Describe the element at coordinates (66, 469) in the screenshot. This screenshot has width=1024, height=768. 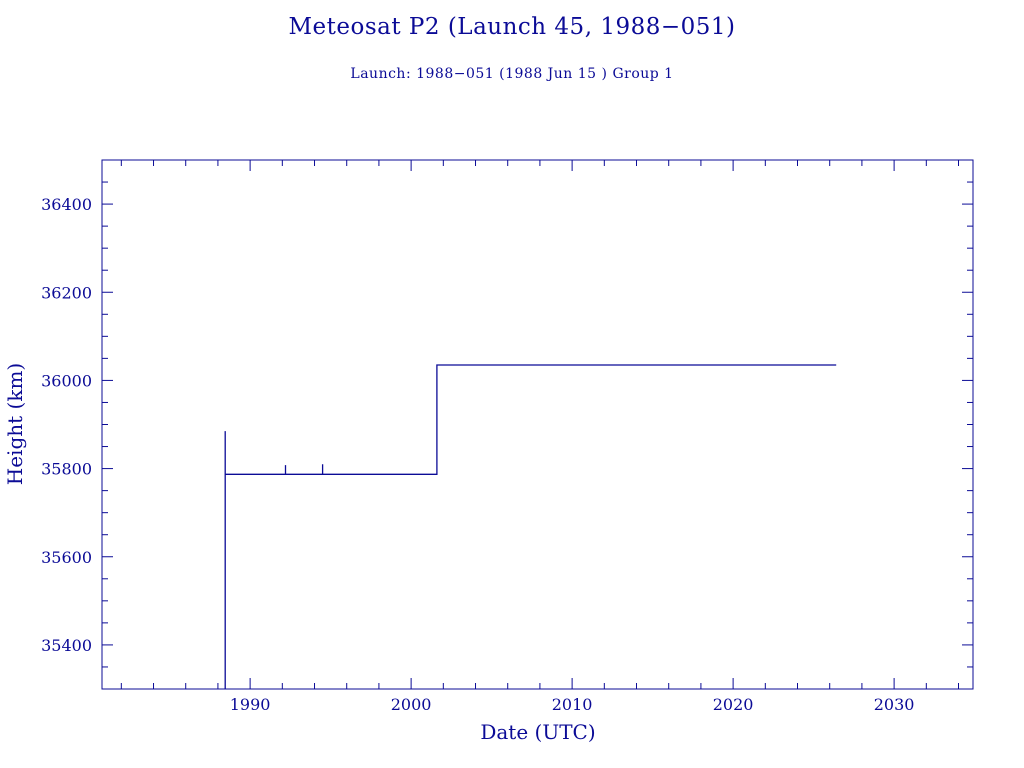
I see `y-tick-label: 35800` at that location.